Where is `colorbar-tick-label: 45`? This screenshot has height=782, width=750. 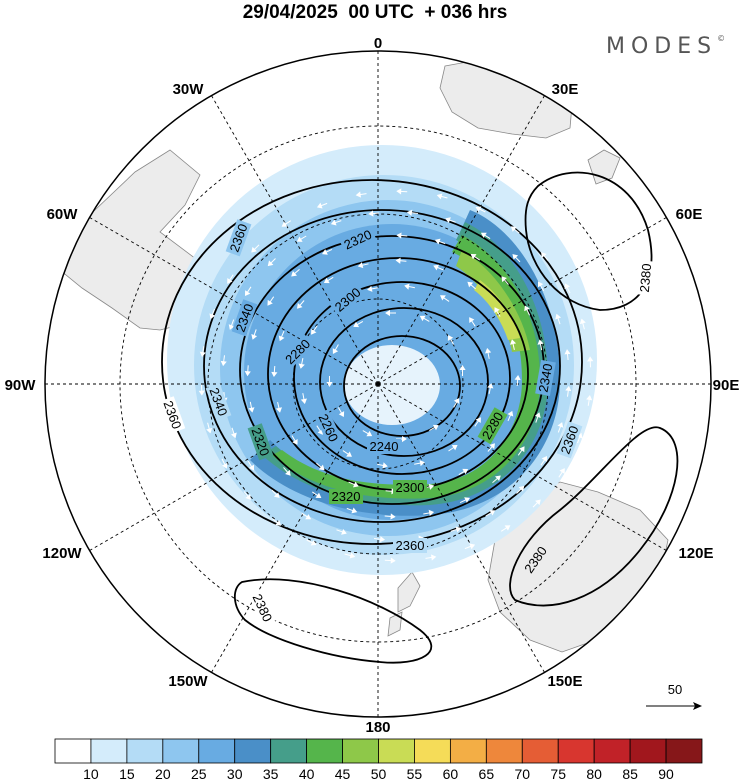 colorbar-tick-label: 45 is located at coordinates (343, 774).